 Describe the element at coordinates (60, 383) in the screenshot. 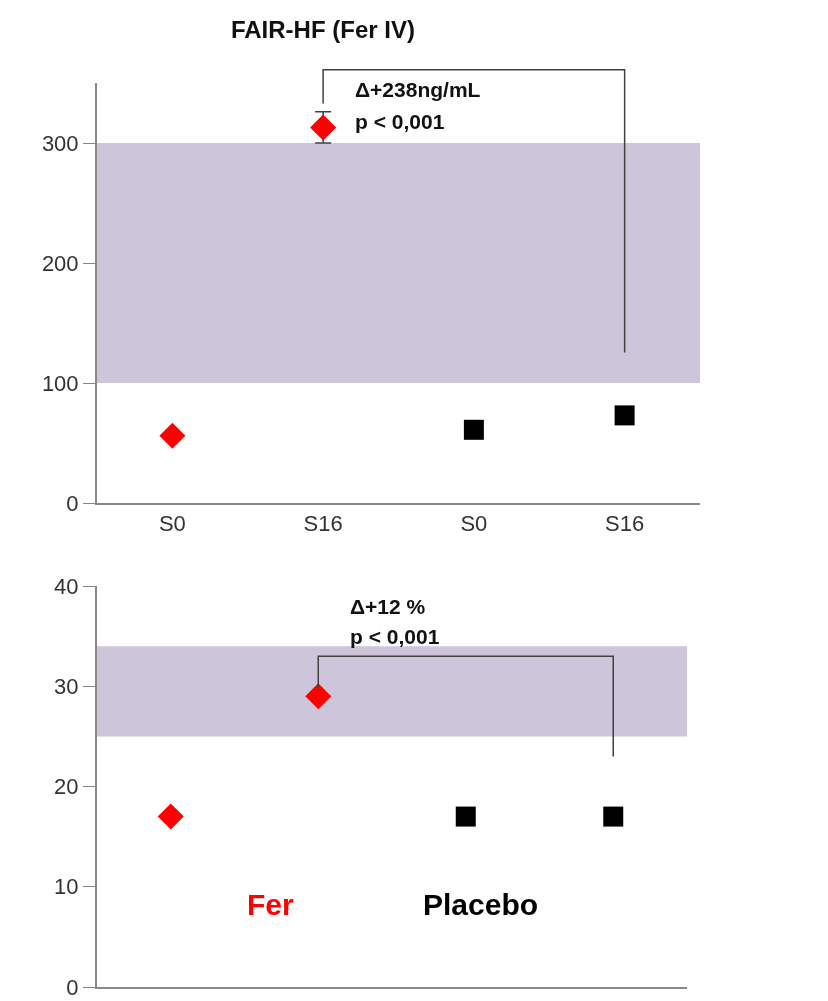

I see `y-tick-label: 100` at that location.